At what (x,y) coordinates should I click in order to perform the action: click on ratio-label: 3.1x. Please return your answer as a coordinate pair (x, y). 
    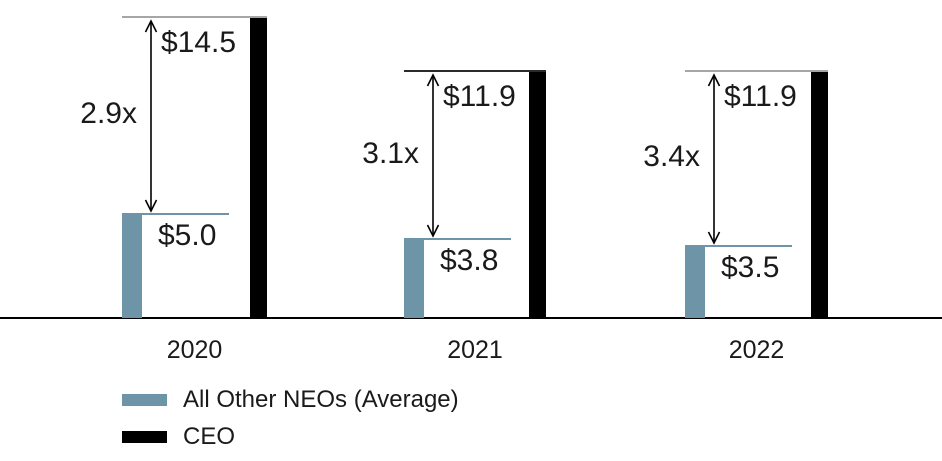
    Looking at the image, I should click on (390, 153).